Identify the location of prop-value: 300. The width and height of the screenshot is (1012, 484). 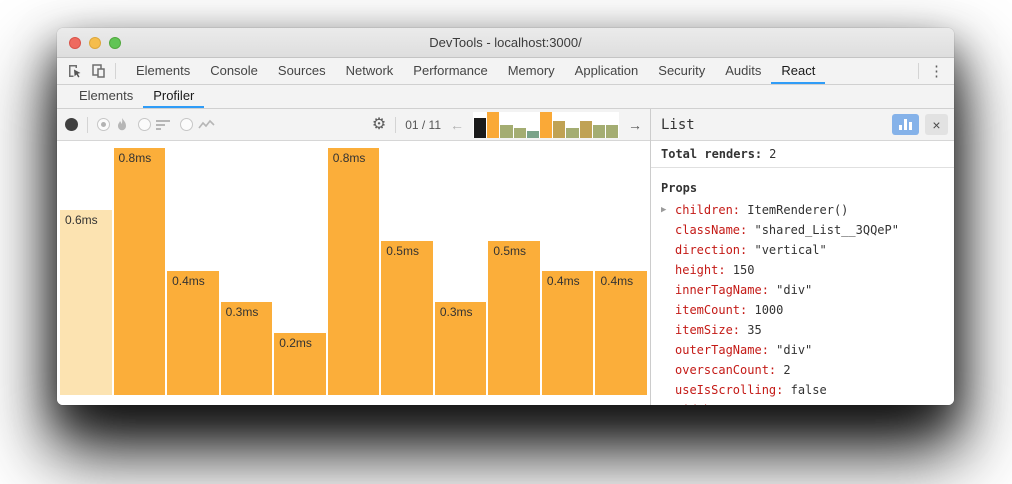
(737, 404).